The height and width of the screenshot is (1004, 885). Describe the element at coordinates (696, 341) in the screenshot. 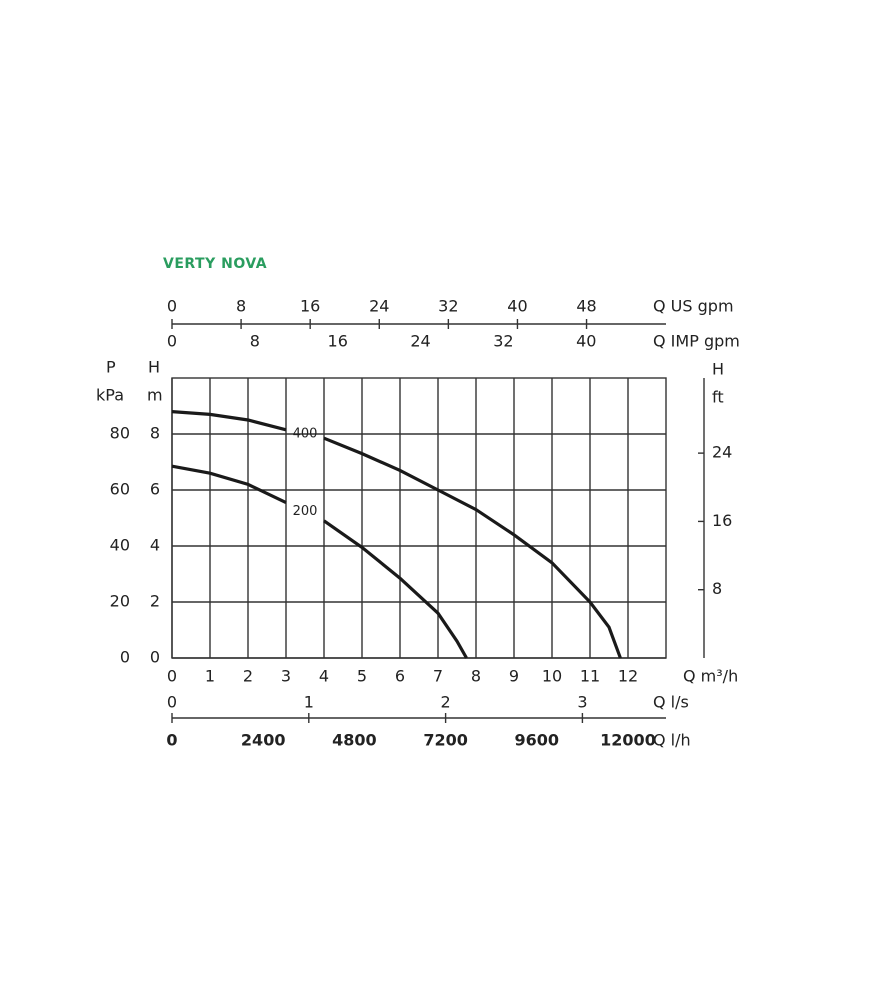

I see `flow-axis-label: Q IMP gpm` at that location.